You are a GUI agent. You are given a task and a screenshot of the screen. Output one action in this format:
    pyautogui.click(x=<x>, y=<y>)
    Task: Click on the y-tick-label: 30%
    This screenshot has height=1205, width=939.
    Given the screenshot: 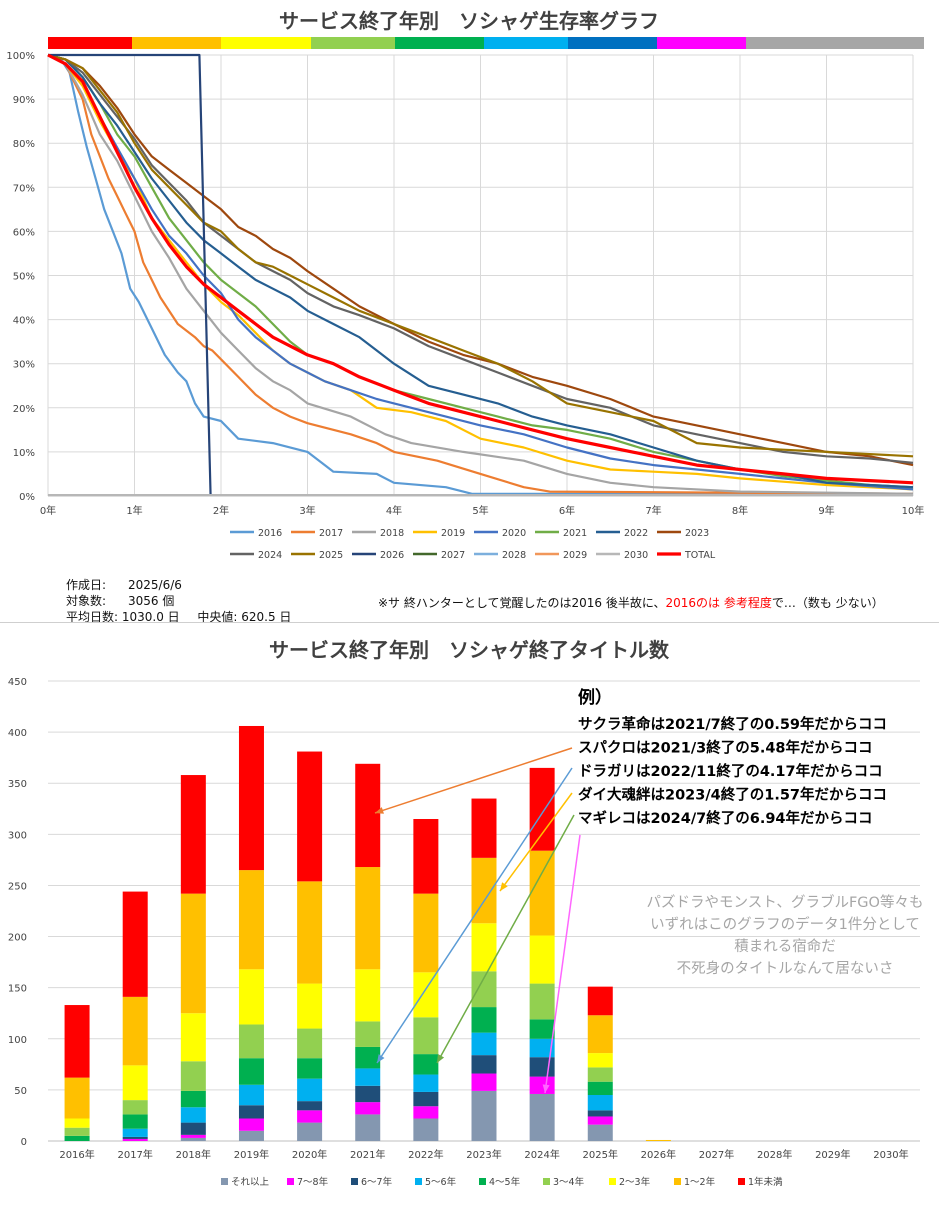 What is the action you would take?
    pyautogui.click(x=24, y=365)
    